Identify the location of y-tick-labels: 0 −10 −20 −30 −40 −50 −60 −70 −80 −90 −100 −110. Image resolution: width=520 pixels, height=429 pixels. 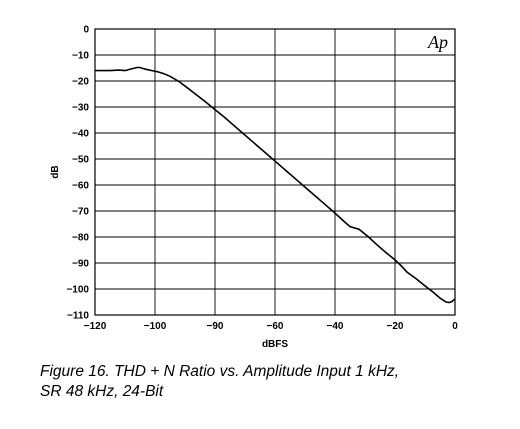
(77, 173).